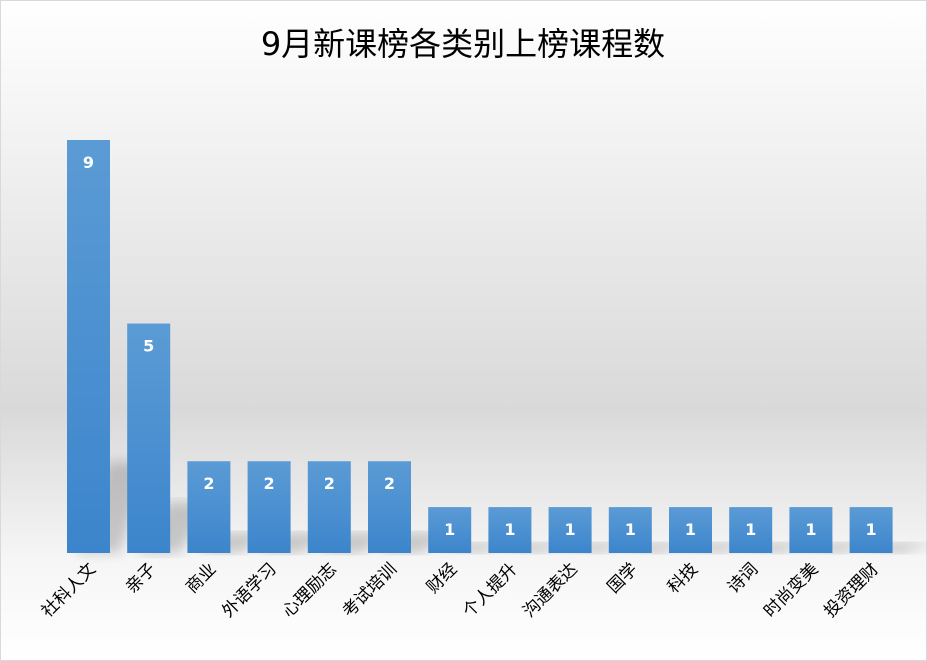 This screenshot has height=661, width=927. I want to click on bar-诗词, so click(751, 530).